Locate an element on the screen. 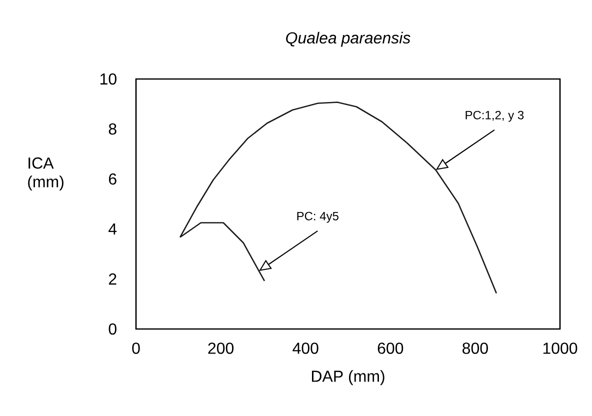 The width and height of the screenshot is (592, 416). x-tick-label: 0 is located at coordinates (136, 348).